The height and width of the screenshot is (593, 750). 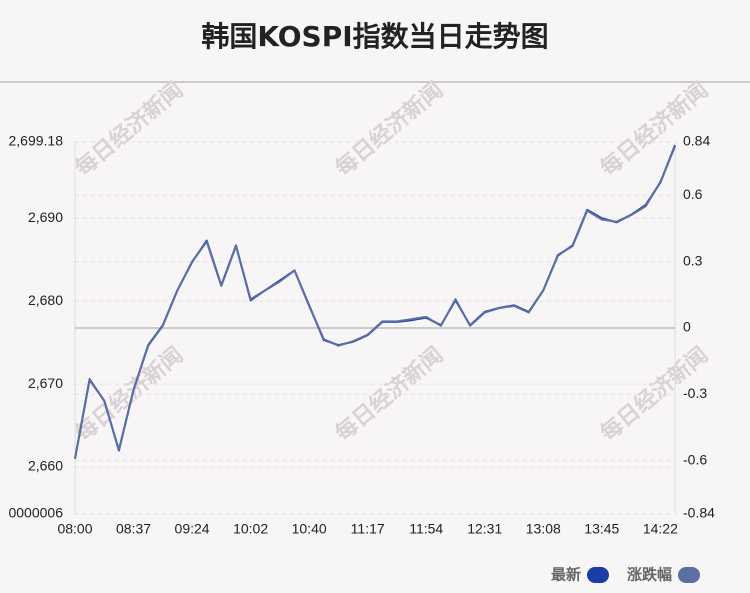 I want to click on x-tick-label: 12:31, so click(x=484, y=529).